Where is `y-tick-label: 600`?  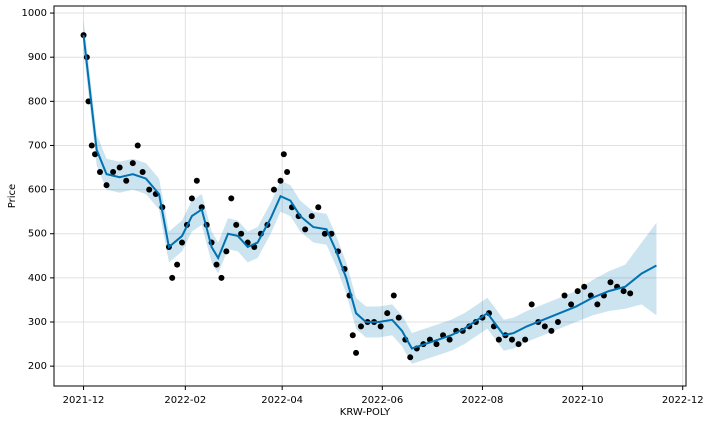
y-tick-label: 600 is located at coordinates (37, 190).